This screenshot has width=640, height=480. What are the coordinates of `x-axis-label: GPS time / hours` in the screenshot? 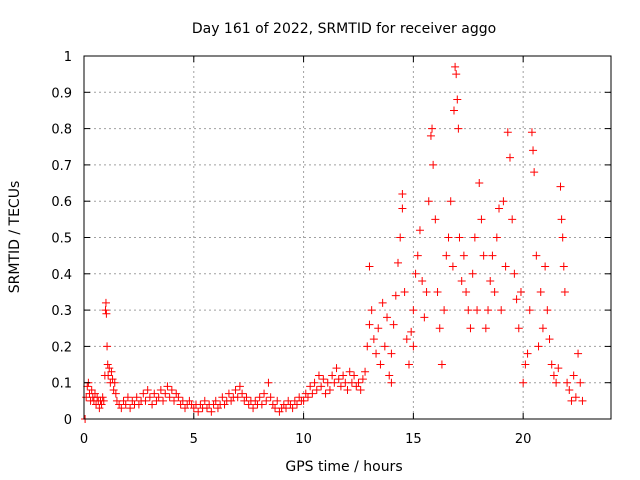 It's located at (343, 467).